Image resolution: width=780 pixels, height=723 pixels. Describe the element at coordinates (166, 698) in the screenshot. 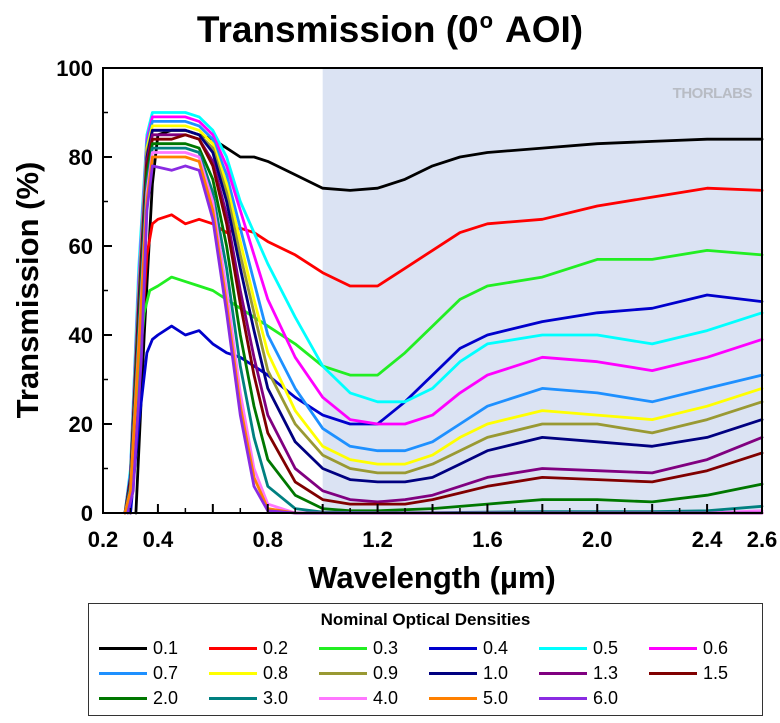

I see `legend-label: 2.0` at that location.